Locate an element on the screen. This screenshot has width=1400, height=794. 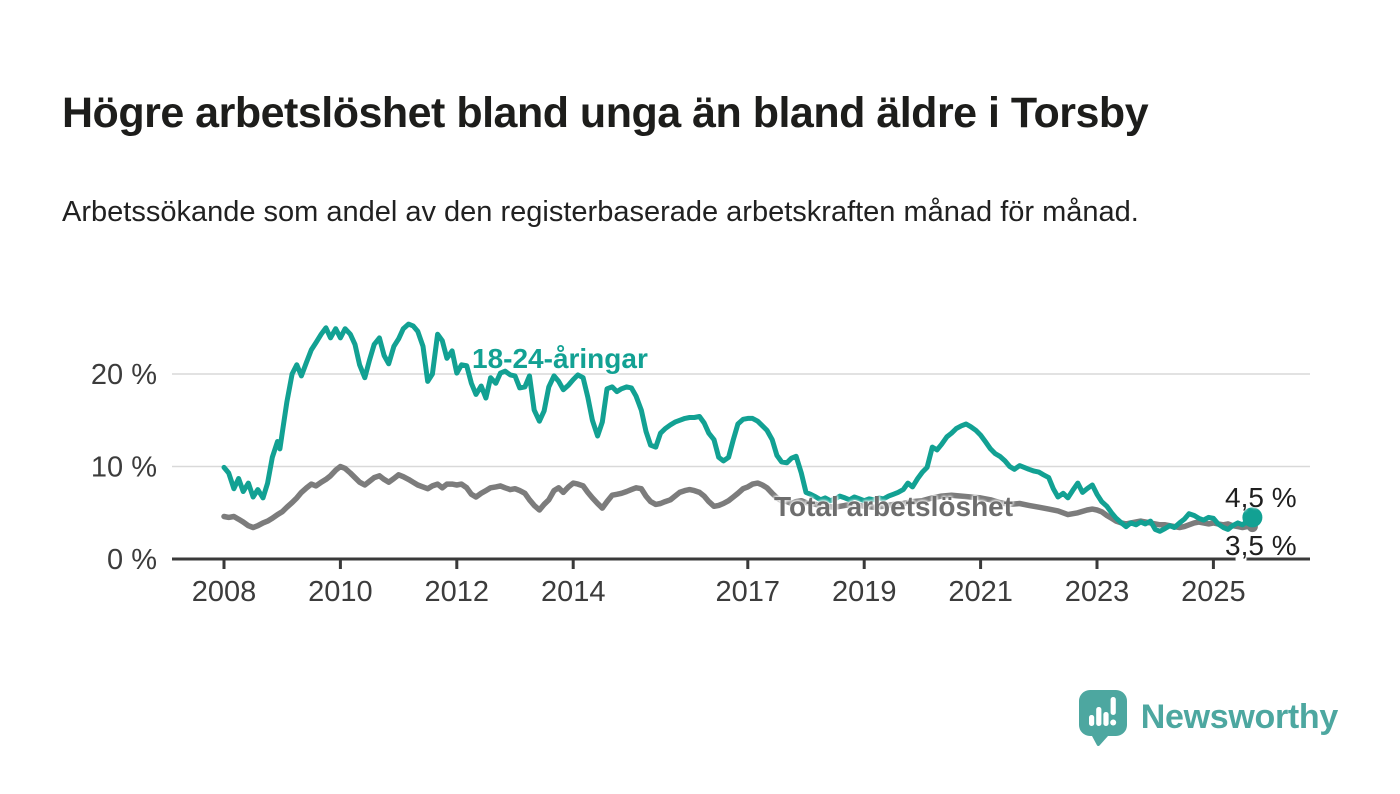
x-tick-label: 2008 is located at coordinates (224, 592).